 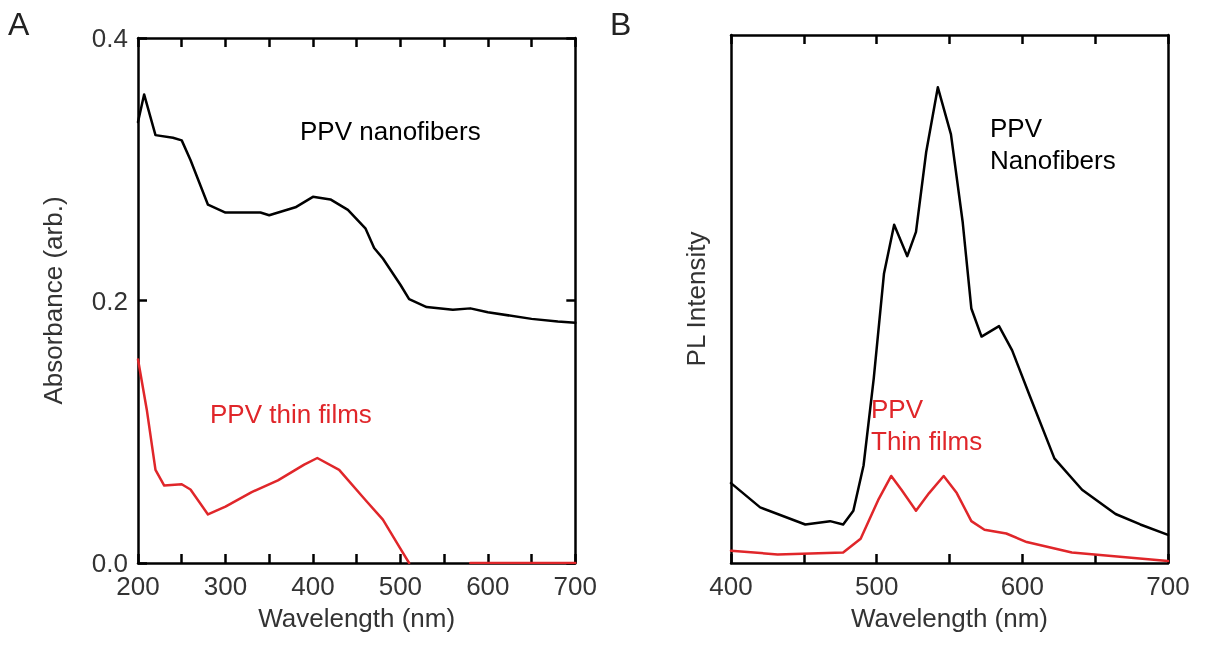 I want to click on text: B, so click(x=621, y=24).